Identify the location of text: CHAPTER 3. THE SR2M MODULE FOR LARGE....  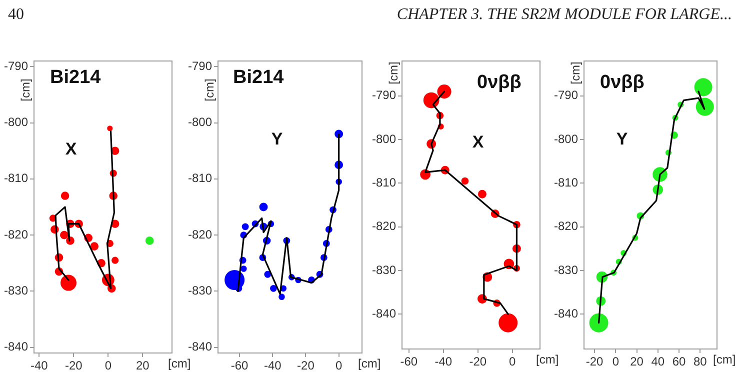
(564, 15).